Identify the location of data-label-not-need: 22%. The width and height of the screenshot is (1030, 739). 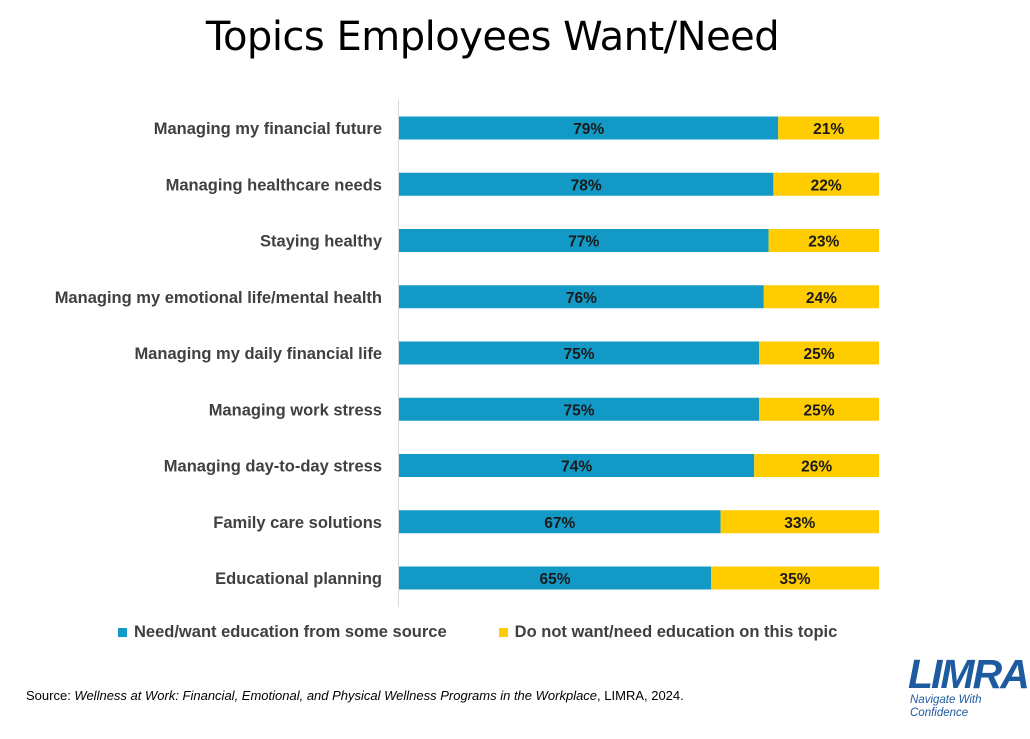
(826, 185).